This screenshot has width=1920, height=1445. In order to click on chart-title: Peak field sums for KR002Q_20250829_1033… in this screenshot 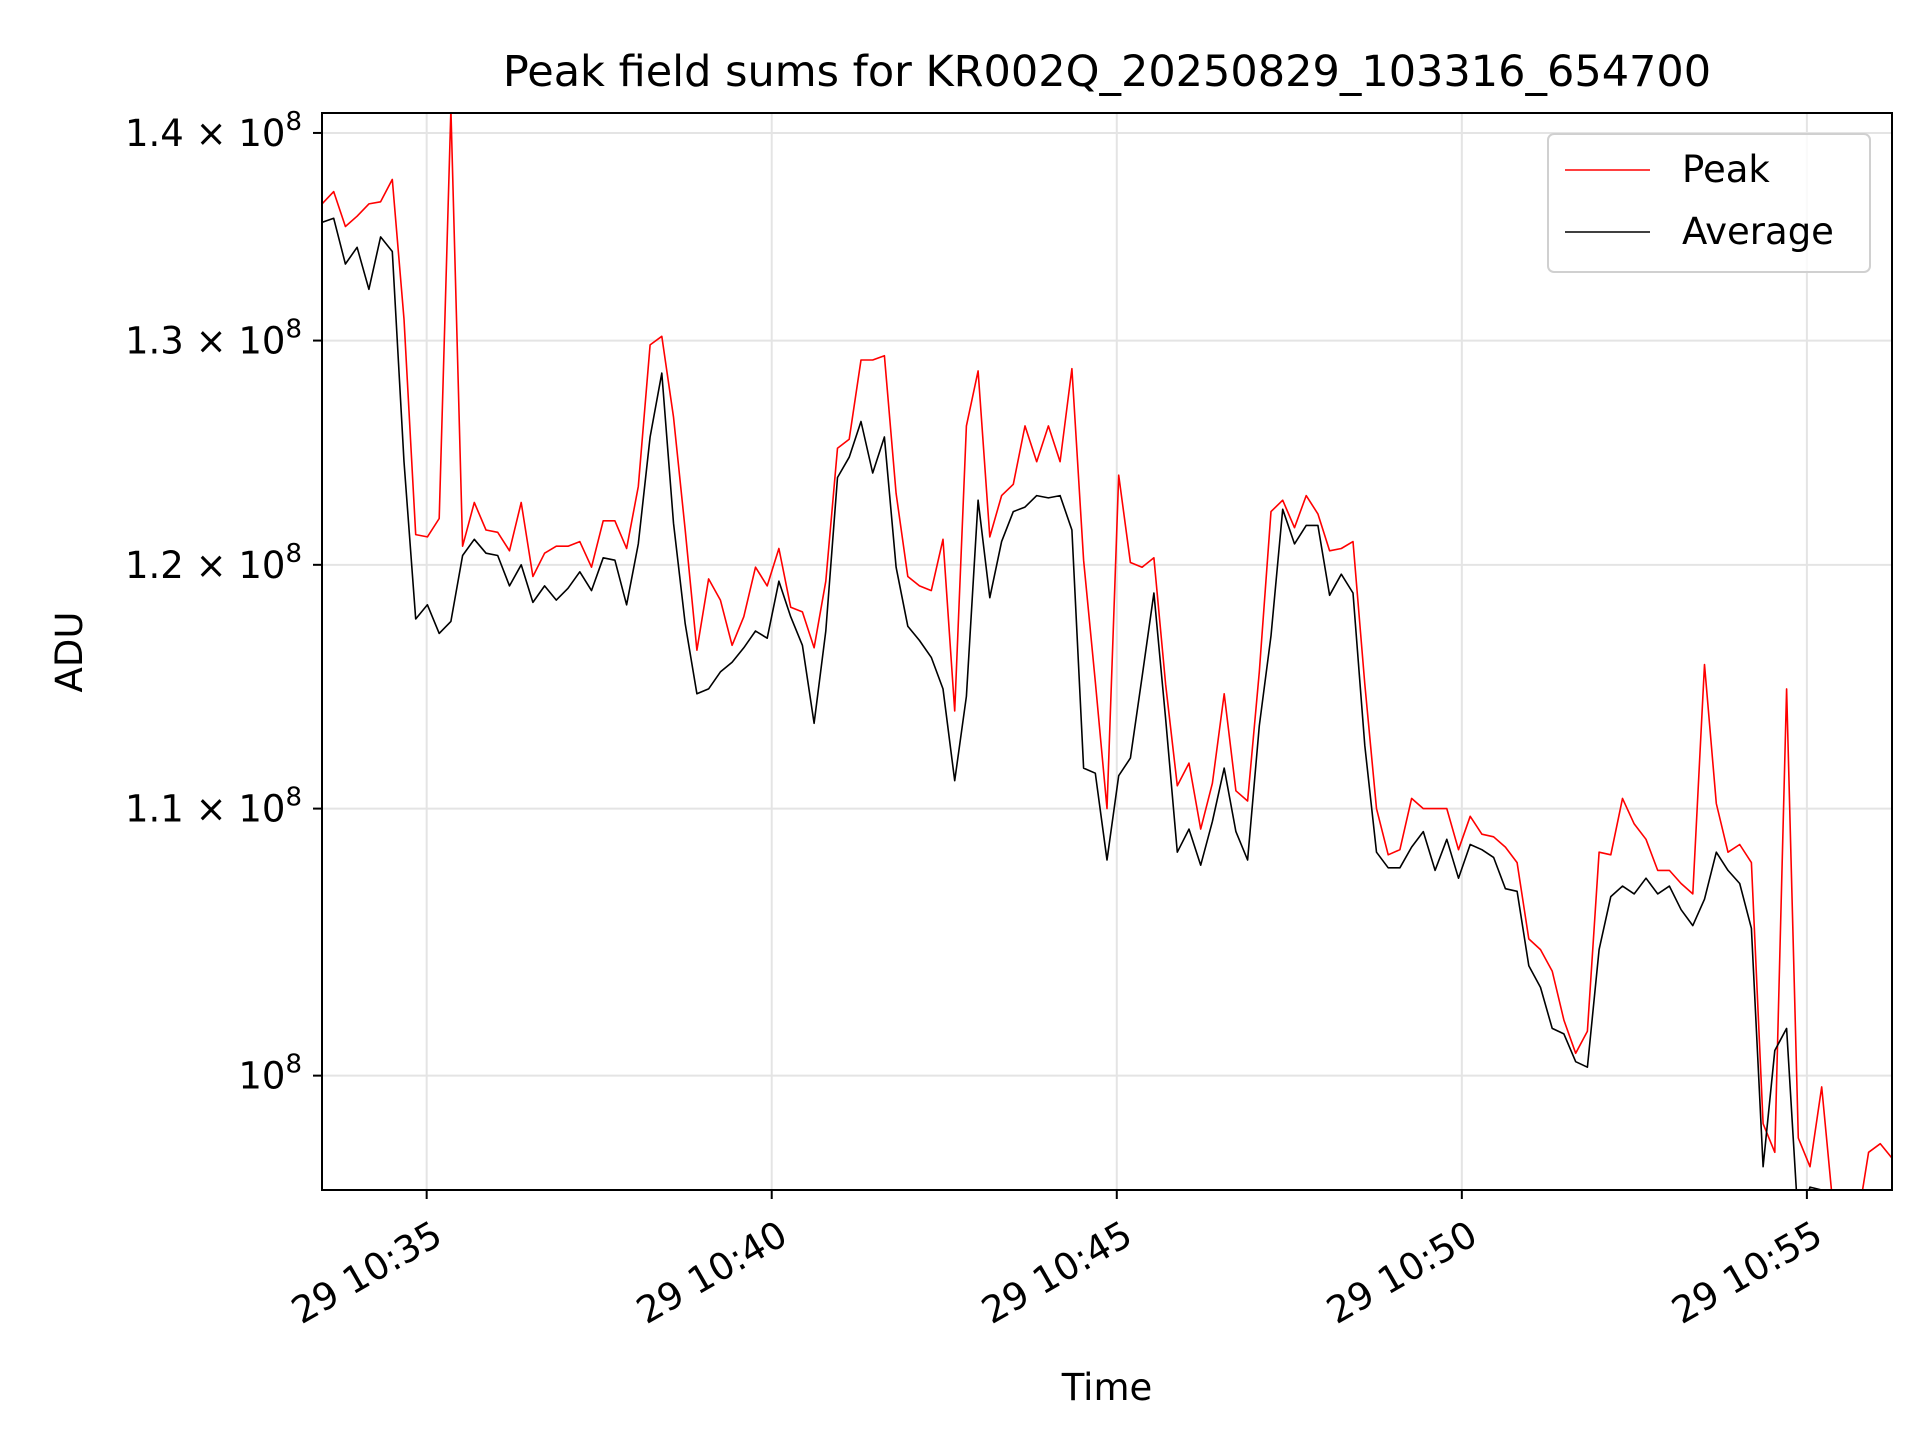, I will do `click(1107, 72)`.